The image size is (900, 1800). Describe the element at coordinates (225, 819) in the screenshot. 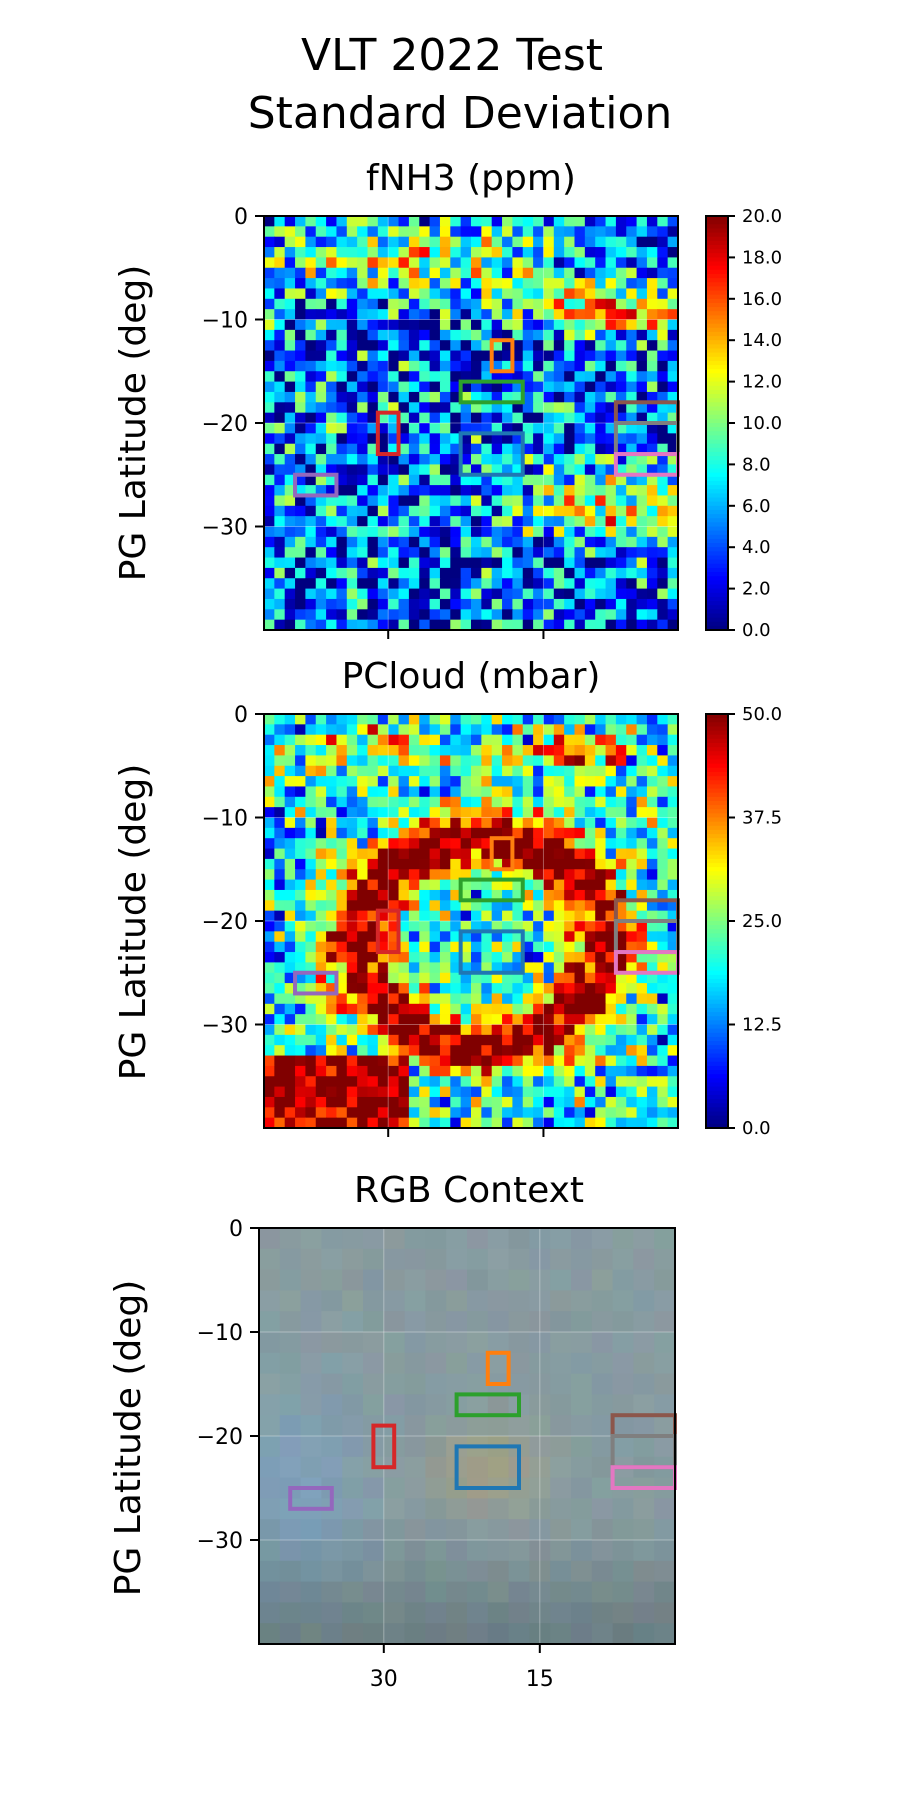

I see `y-tick-label: −10` at that location.